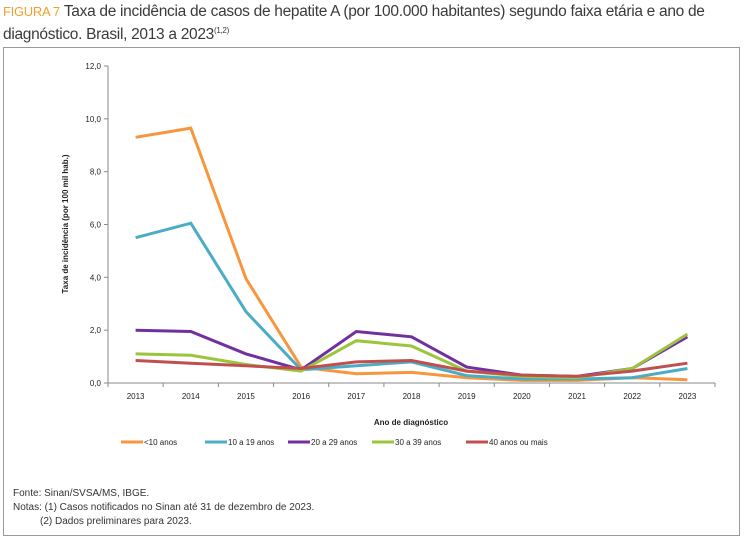 The image size is (746, 542). I want to click on y-tick-label: 10,0, so click(93, 119).